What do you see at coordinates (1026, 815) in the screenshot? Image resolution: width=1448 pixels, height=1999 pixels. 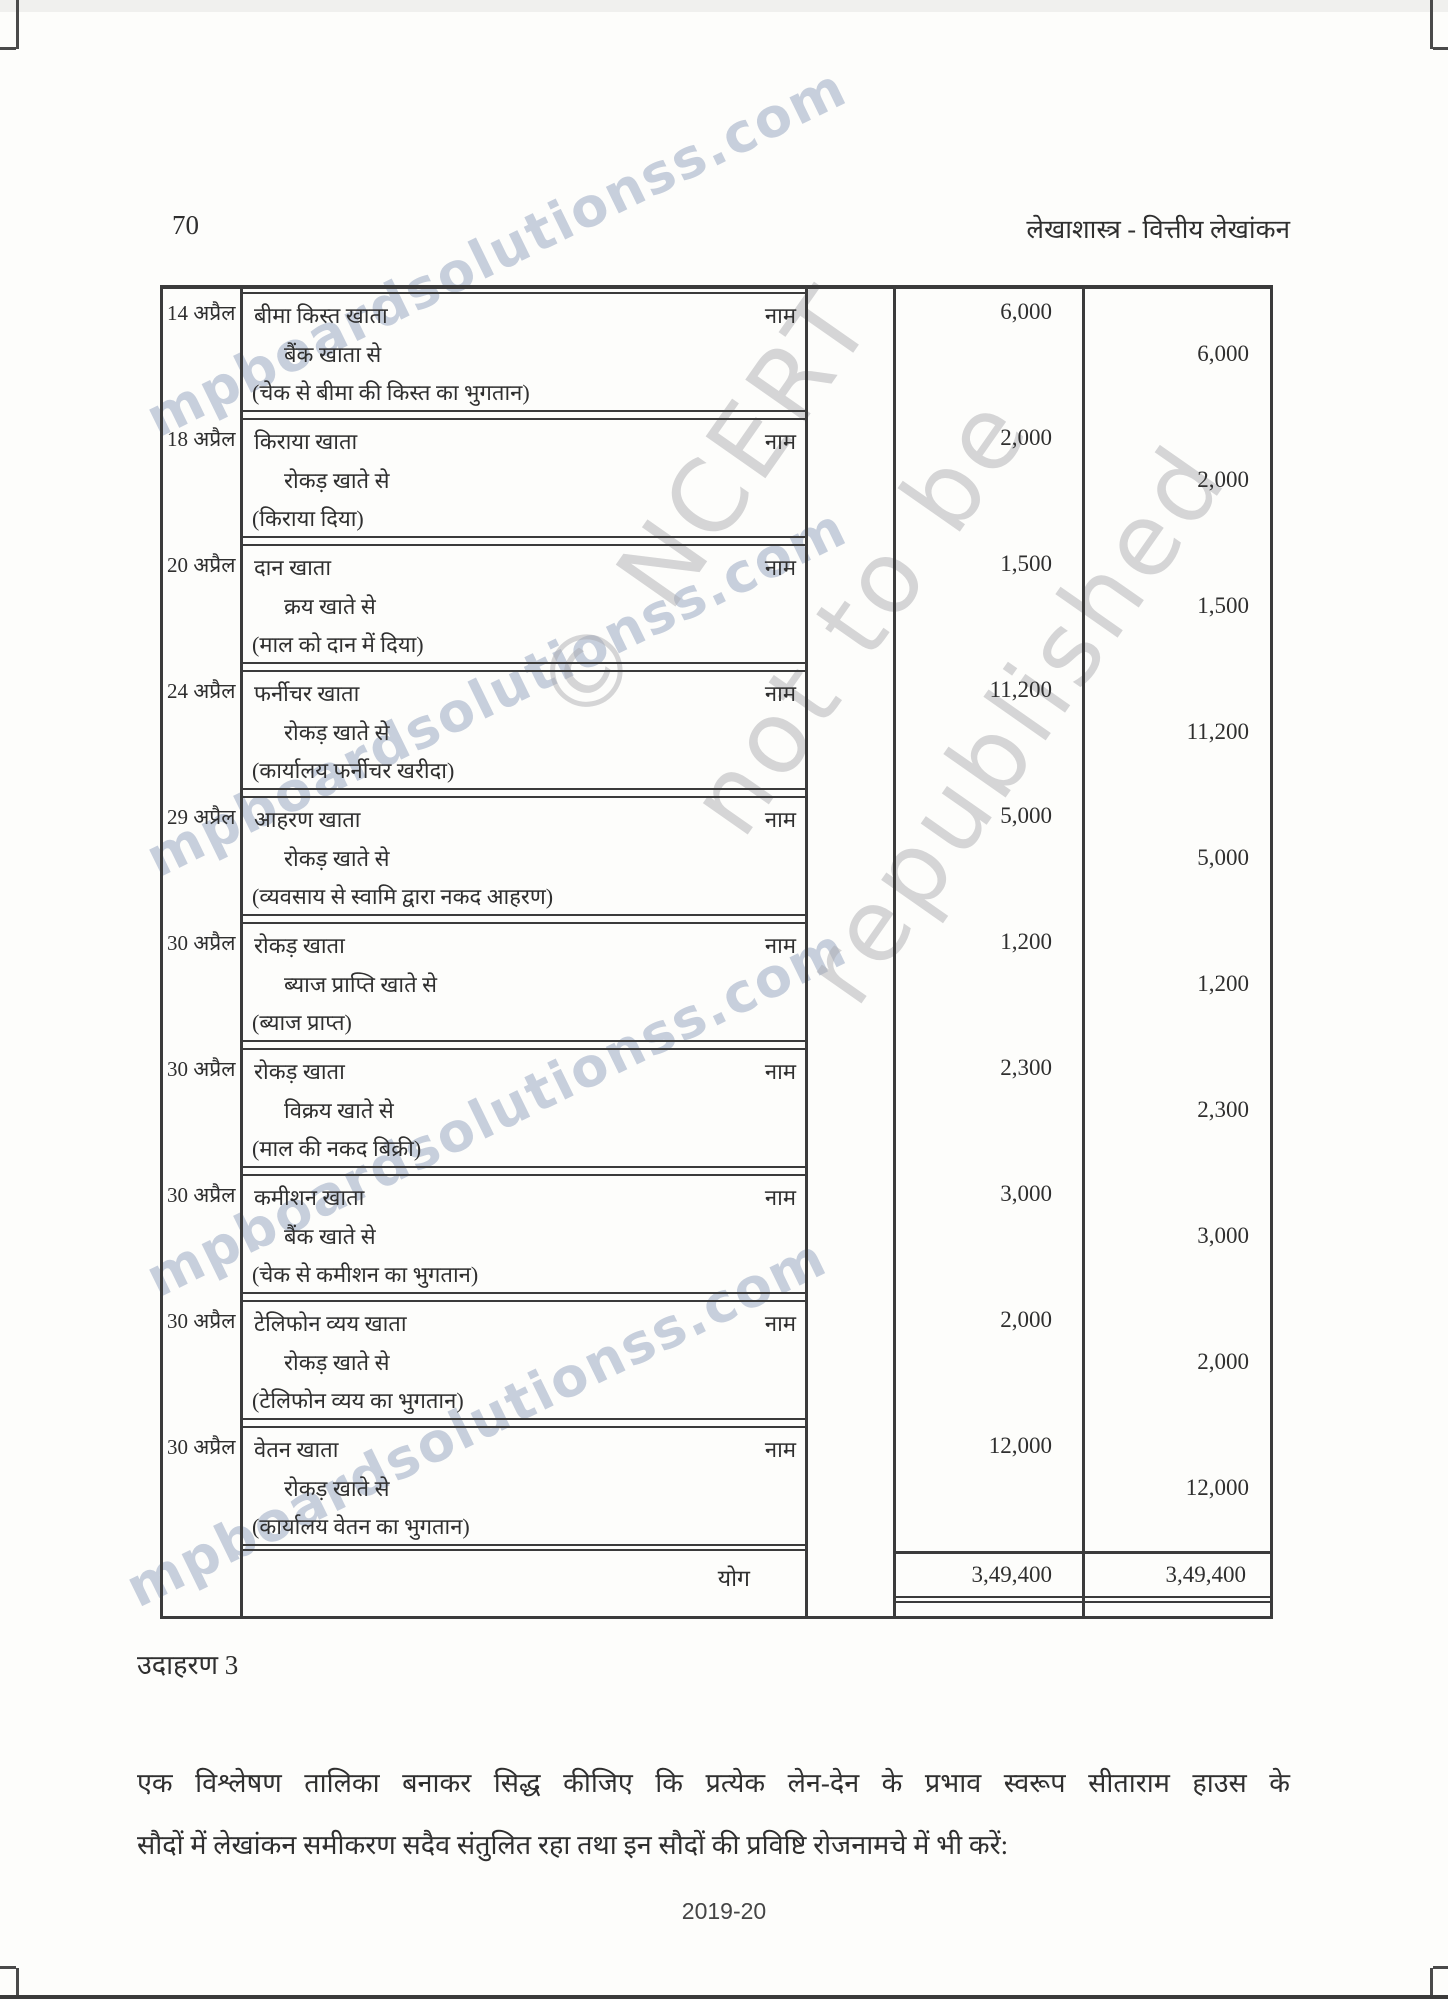 I see `entry-debit-amount: 5,000` at bounding box center [1026, 815].